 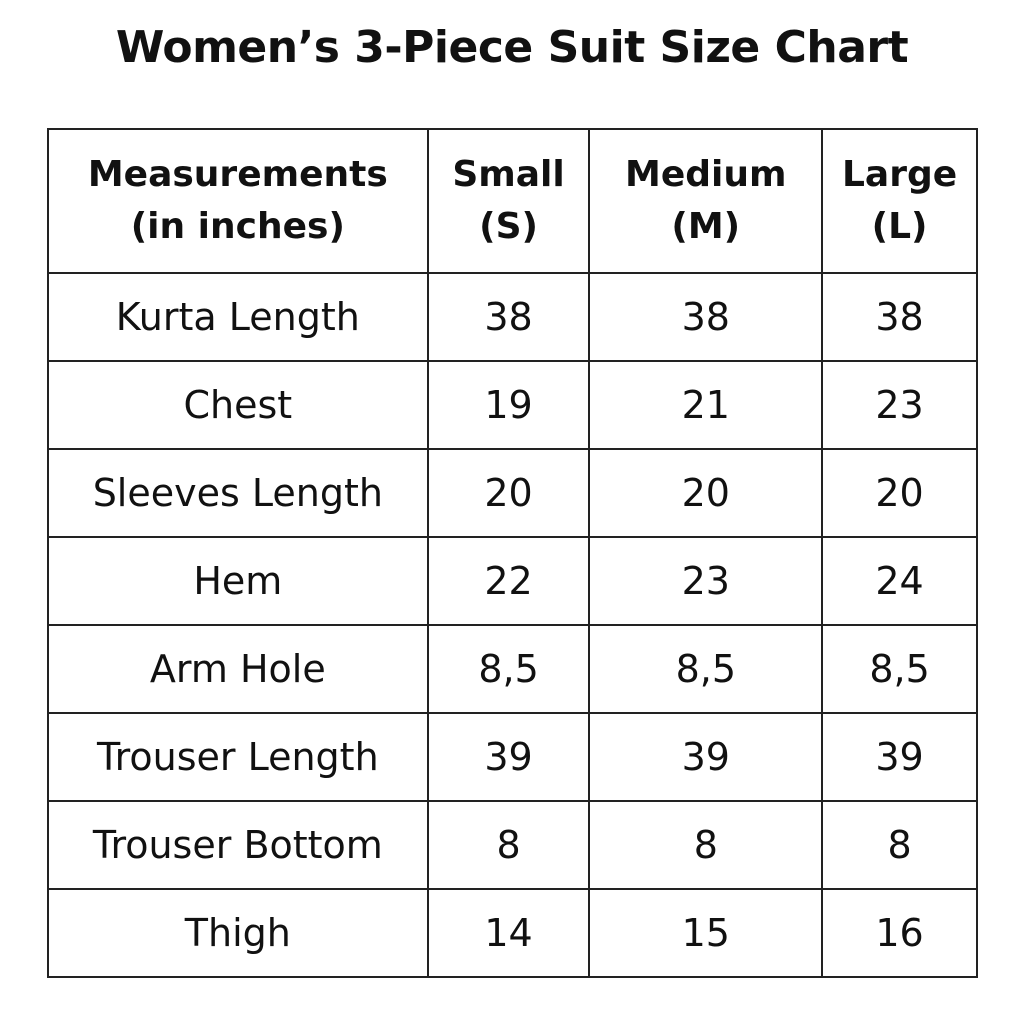 I want to click on size-l-value: 24, so click(x=899, y=581).